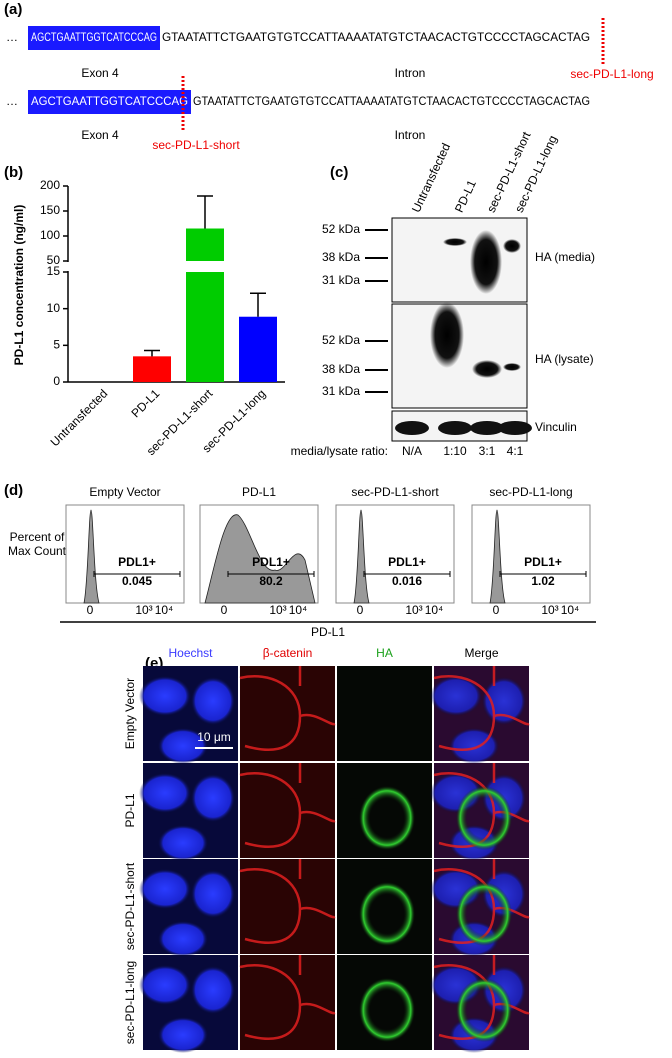  I want to click on x-tick-label: 0, so click(224, 610).